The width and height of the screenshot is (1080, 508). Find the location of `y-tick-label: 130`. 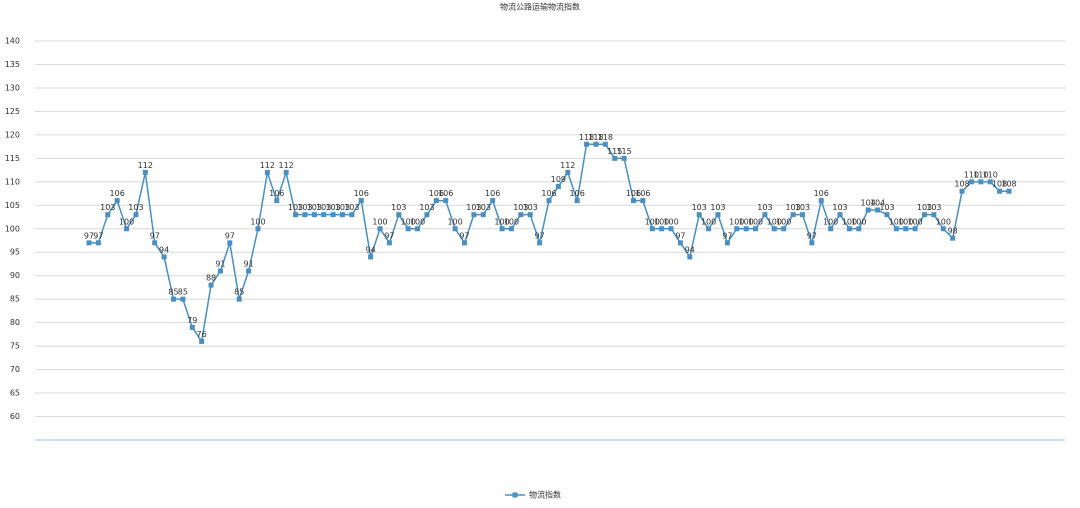

y-tick-label: 130 is located at coordinates (12, 87).